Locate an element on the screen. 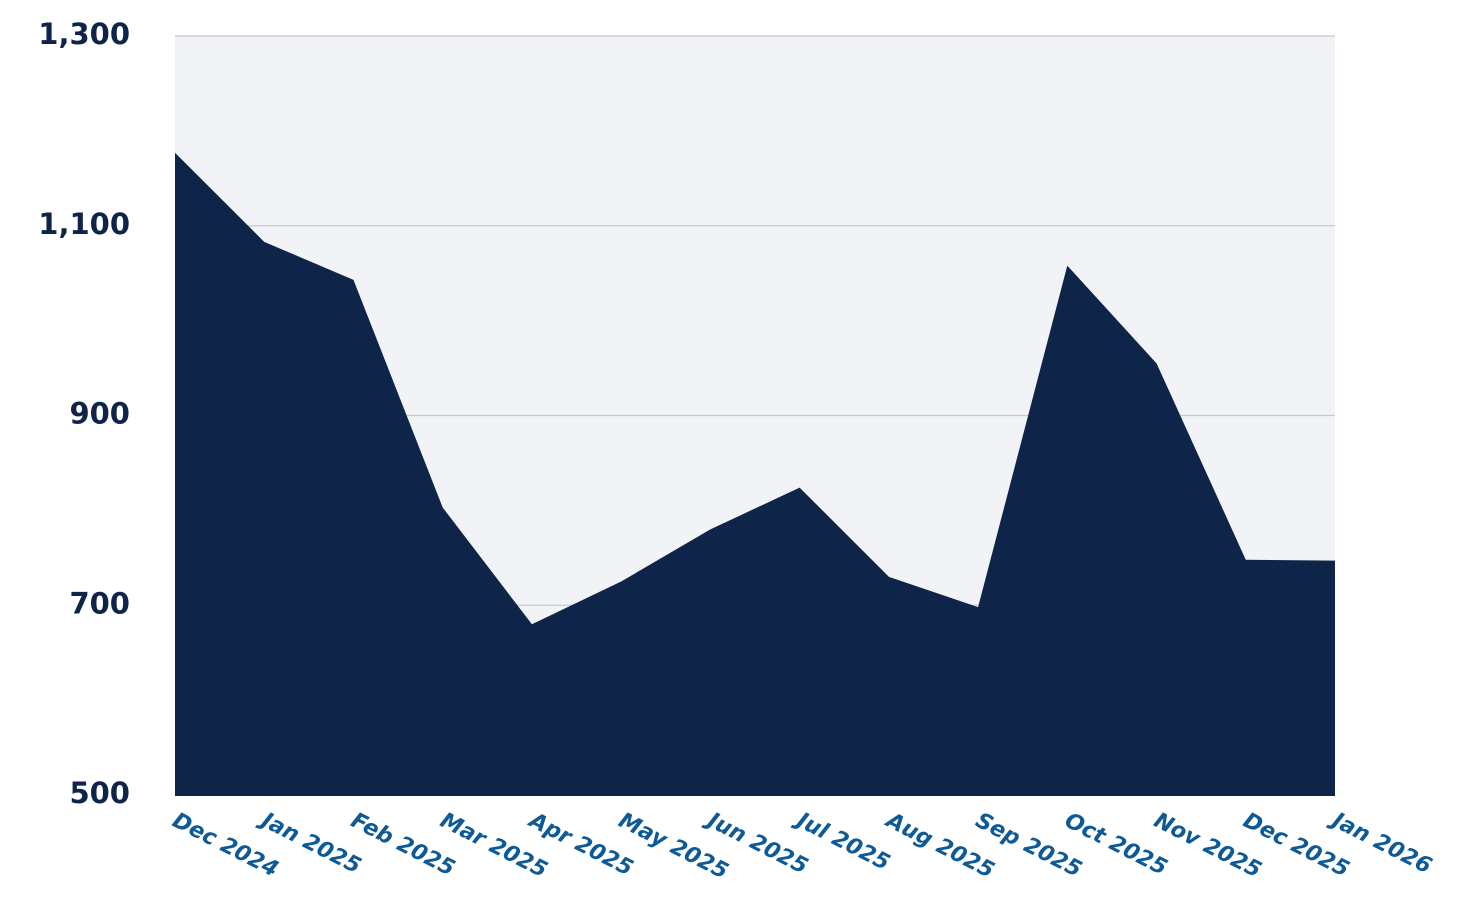 The width and height of the screenshot is (1466, 914). y-tick-label: 700 is located at coordinates (99, 603).